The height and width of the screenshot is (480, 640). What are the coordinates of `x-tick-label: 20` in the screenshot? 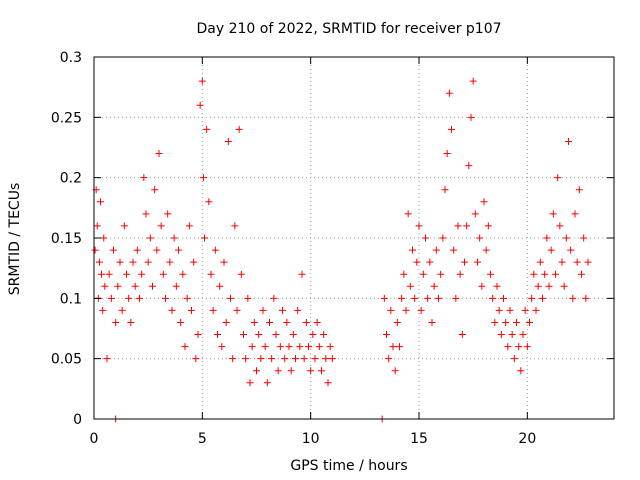 It's located at (527, 439).